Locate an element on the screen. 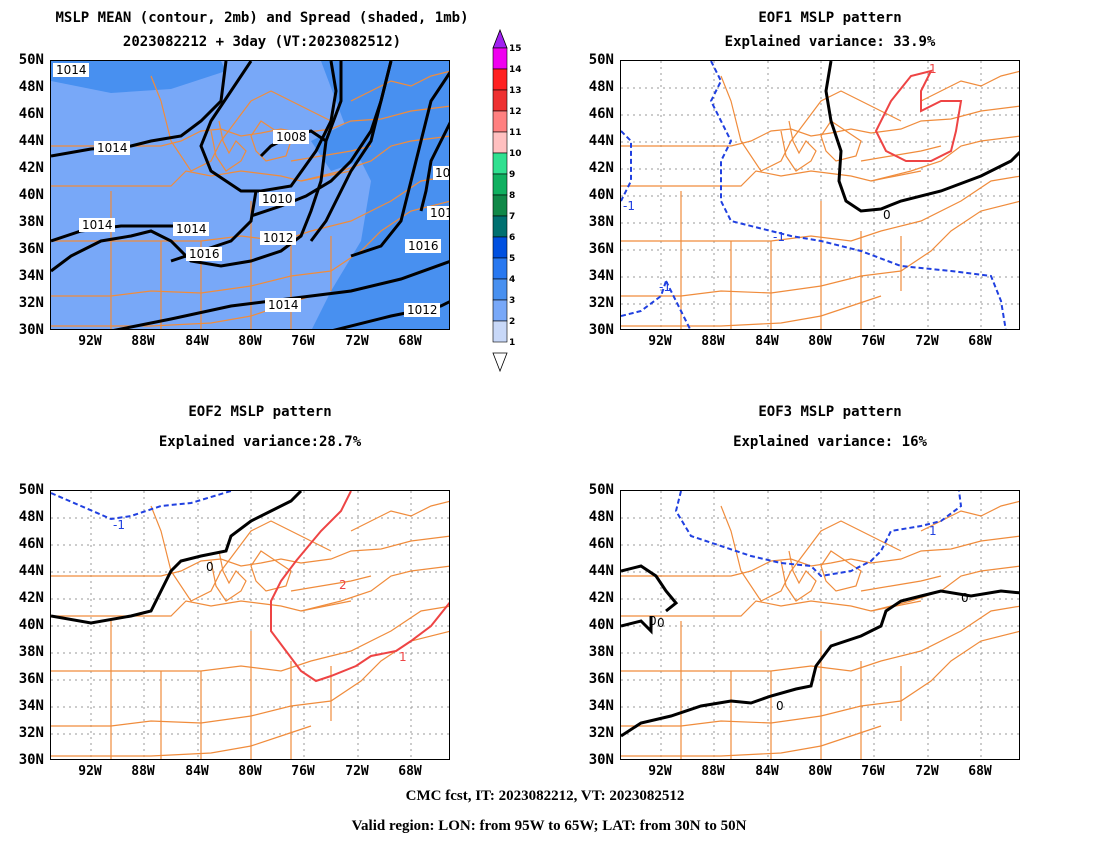 The width and height of the screenshot is (1100, 850). eof2-map-svg: -1 0 2 1 is located at coordinates (250, 625).